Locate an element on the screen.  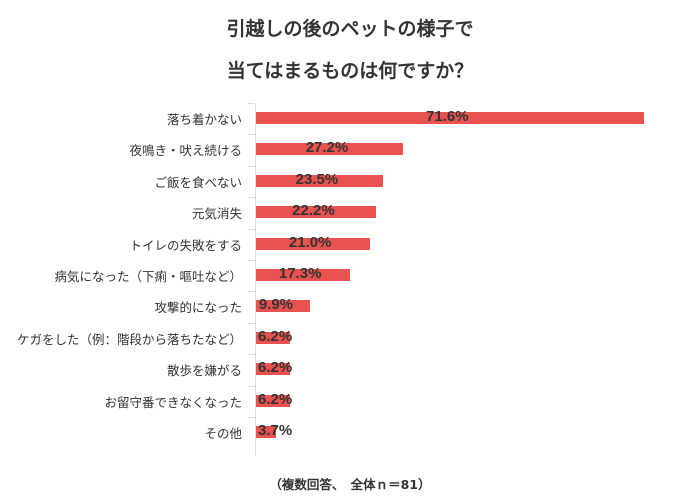
bar-row: ケガをした（例：階段から落ちたなど） 6.2% is located at coordinates (350, 338).